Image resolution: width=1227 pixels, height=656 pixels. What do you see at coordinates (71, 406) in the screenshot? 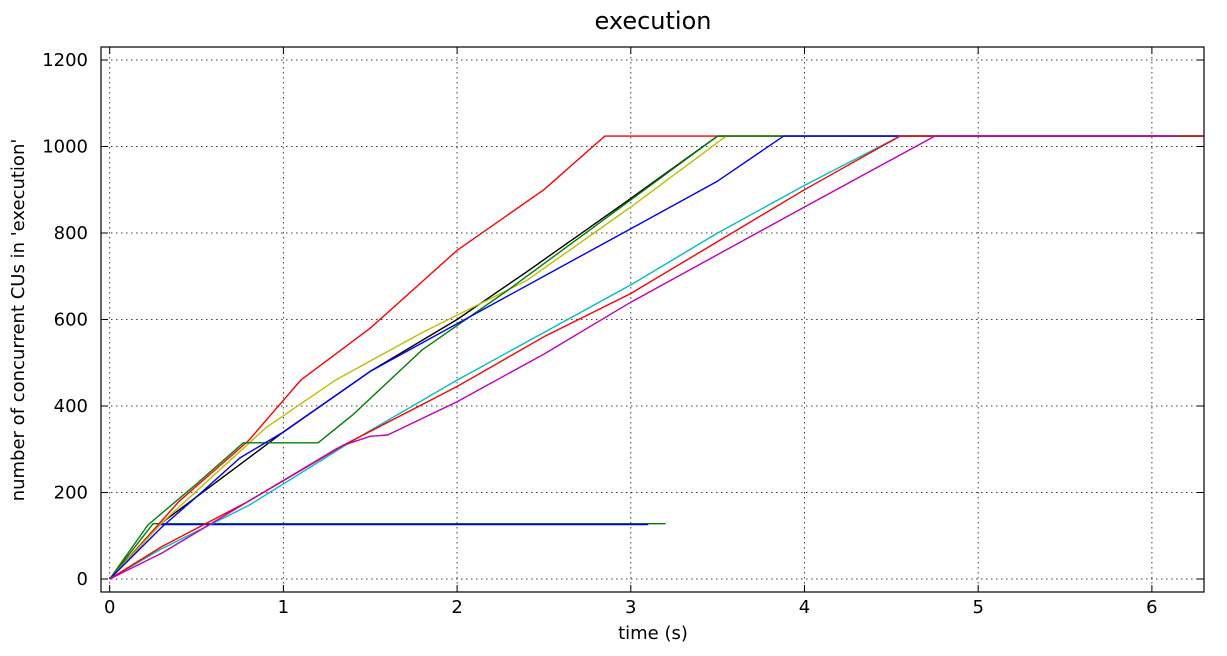
I see `y-tick-label: 400` at bounding box center [71, 406].